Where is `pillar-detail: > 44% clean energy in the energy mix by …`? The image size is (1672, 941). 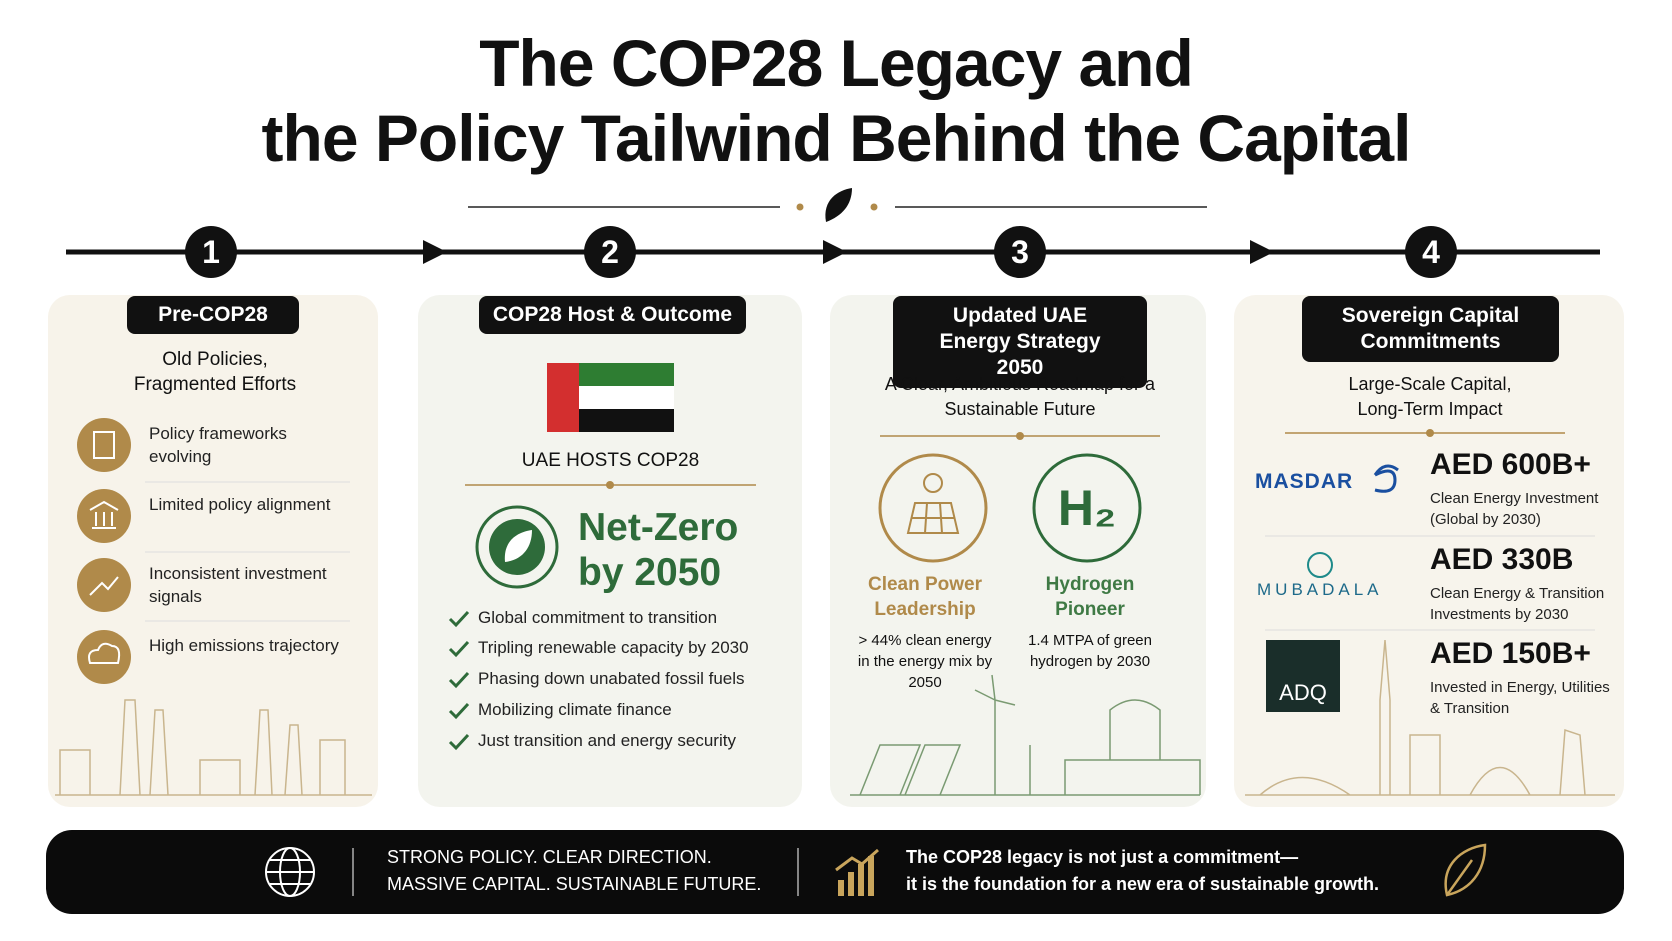
pillar-detail: > 44% clean energy in the energy mix by … is located at coordinates (925, 661).